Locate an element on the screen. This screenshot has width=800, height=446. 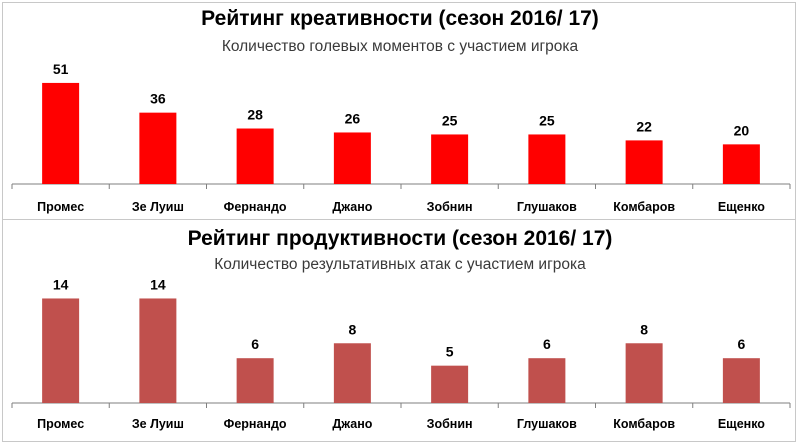
creativity-category-label: Фернандо is located at coordinates (255, 207).